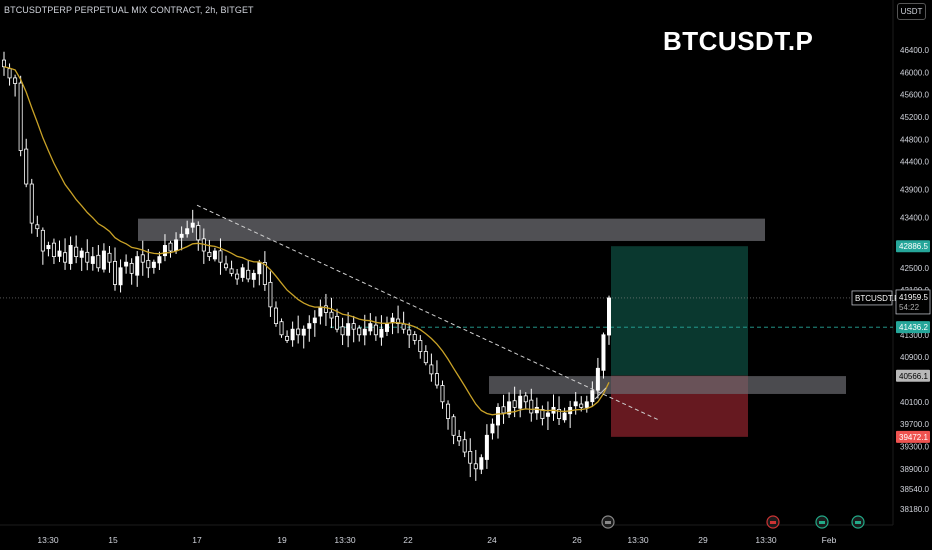  Describe the element at coordinates (914, 50) in the screenshot. I see `y-tick-label: 46400.0` at that location.